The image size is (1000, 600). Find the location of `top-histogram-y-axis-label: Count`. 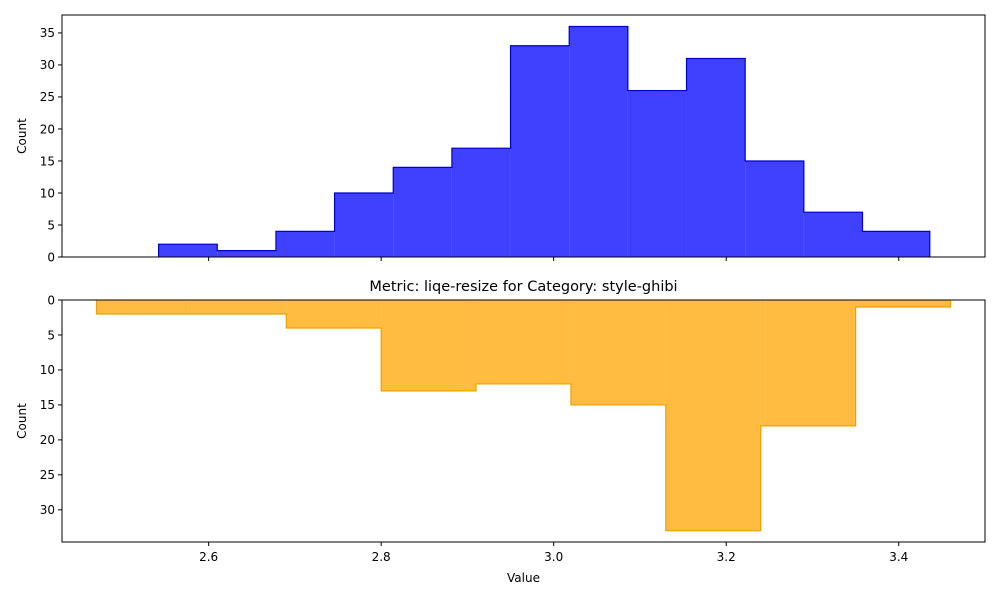

top-histogram-y-axis-label: Count is located at coordinates (22, 136).